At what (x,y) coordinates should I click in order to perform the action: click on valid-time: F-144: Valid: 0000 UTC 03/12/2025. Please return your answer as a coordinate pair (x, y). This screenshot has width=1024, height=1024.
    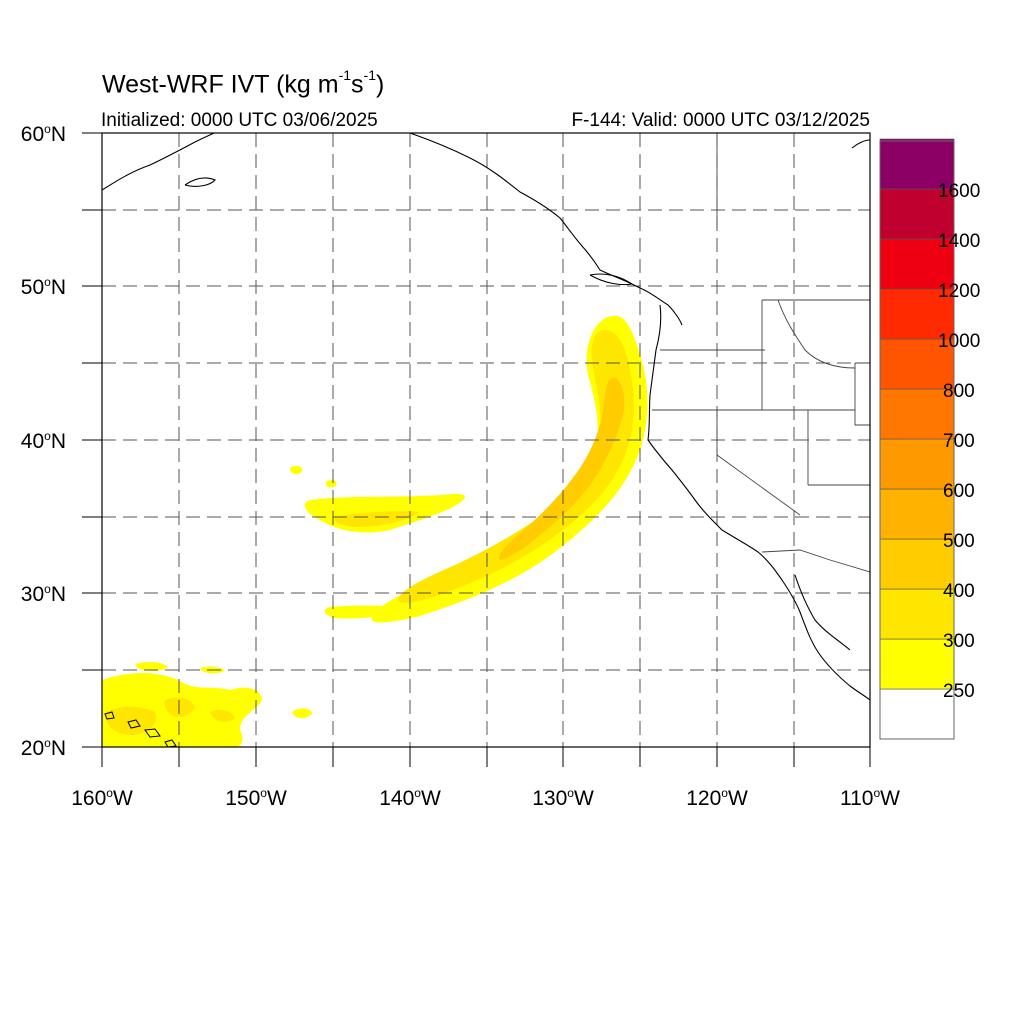
    Looking at the image, I should click on (720, 120).